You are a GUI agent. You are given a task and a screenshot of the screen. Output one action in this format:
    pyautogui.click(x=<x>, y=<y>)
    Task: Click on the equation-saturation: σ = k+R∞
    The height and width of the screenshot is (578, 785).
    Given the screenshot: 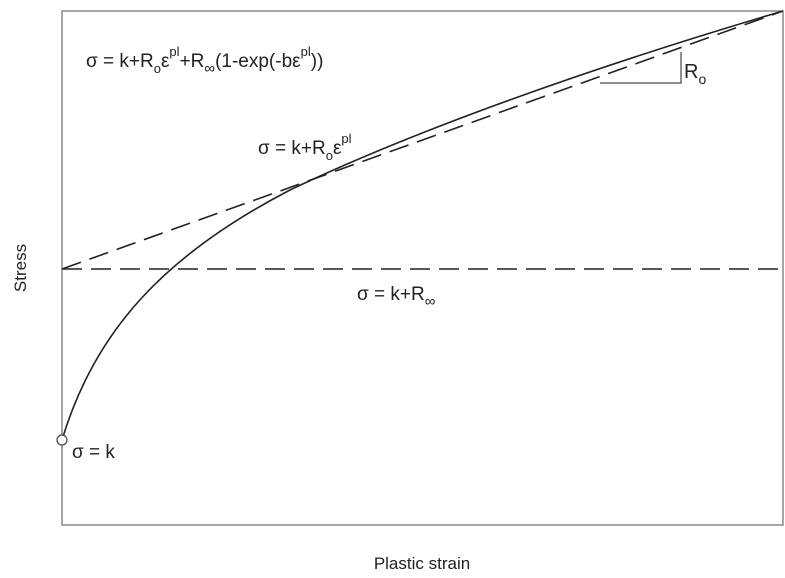 What is the action you would take?
    pyautogui.click(x=396, y=297)
    